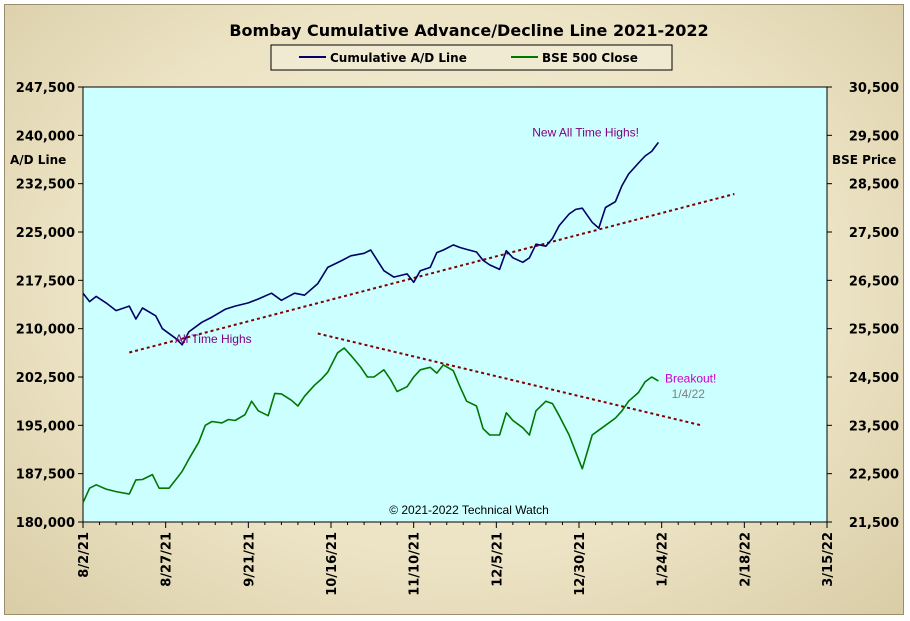 Image resolution: width=910 pixels, height=621 pixels. What do you see at coordinates (167, 559) in the screenshot?
I see `x-tick-label: 8/27/21` at bounding box center [167, 559].